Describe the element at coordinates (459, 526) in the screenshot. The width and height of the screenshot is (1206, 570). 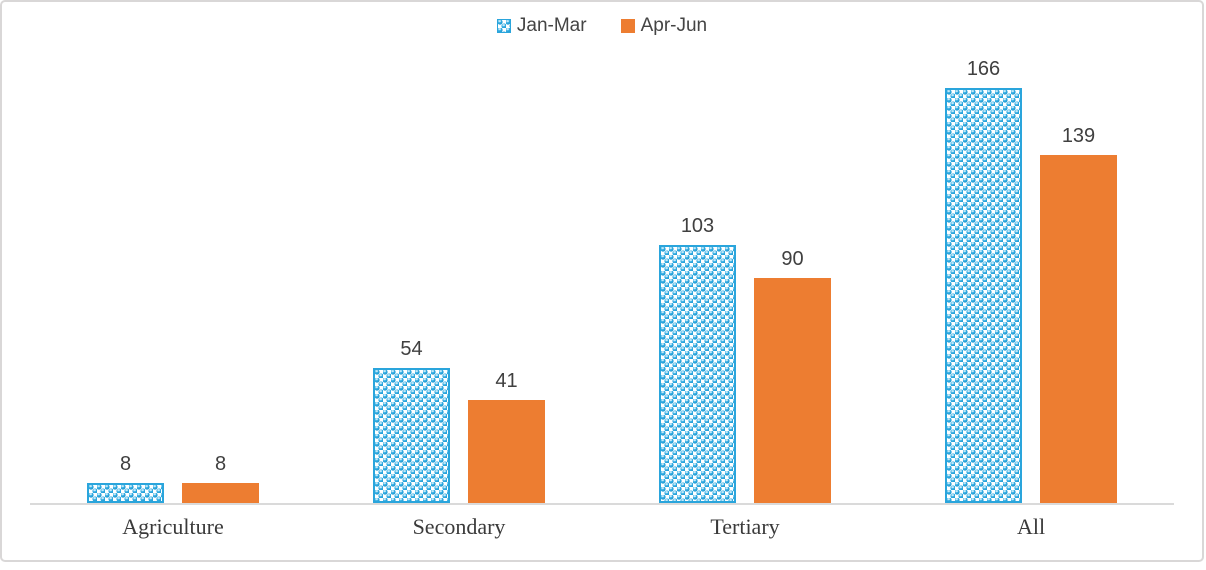
I see `category-label-secondary: Secondary` at that location.